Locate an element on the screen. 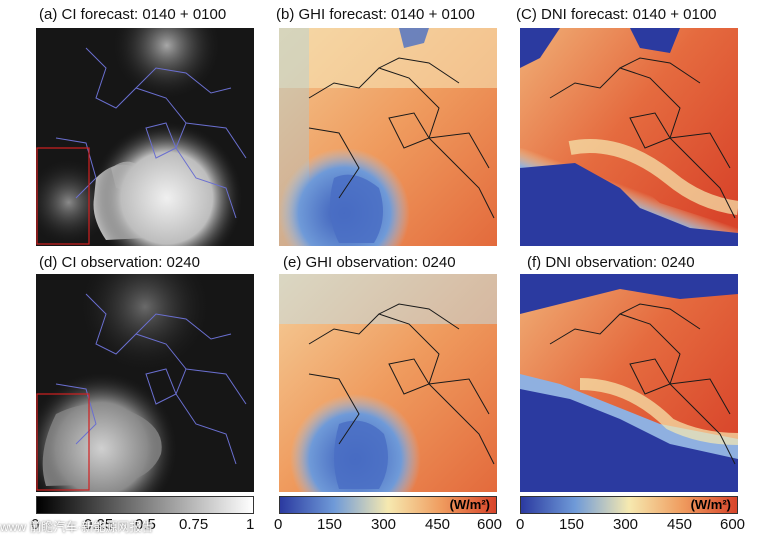 Image resolution: width=778 pixels, height=554 pixels. ci-tick-label: 0 is located at coordinates (35, 524).